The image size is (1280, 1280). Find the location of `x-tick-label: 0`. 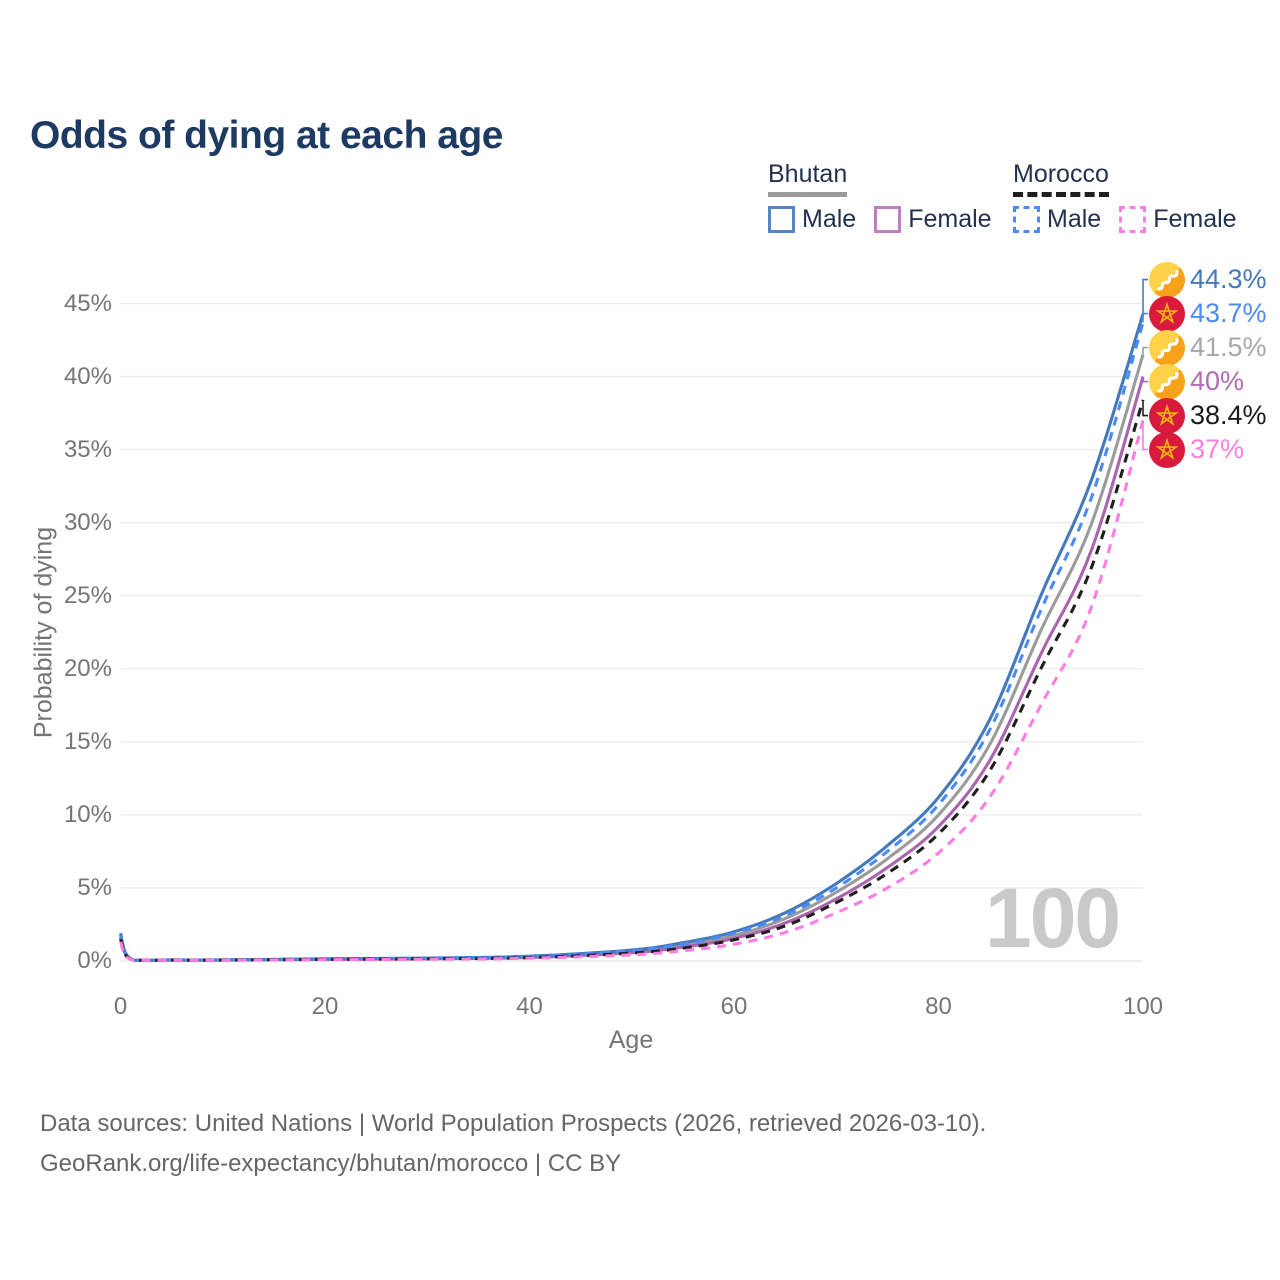

x-tick-label: 0 is located at coordinates (120, 1006).